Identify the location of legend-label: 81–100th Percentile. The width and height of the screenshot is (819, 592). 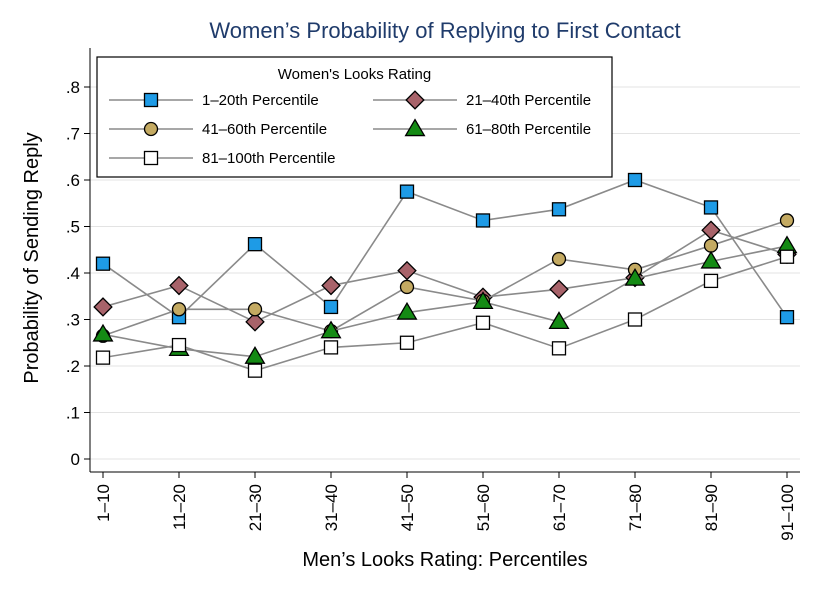
(268, 158).